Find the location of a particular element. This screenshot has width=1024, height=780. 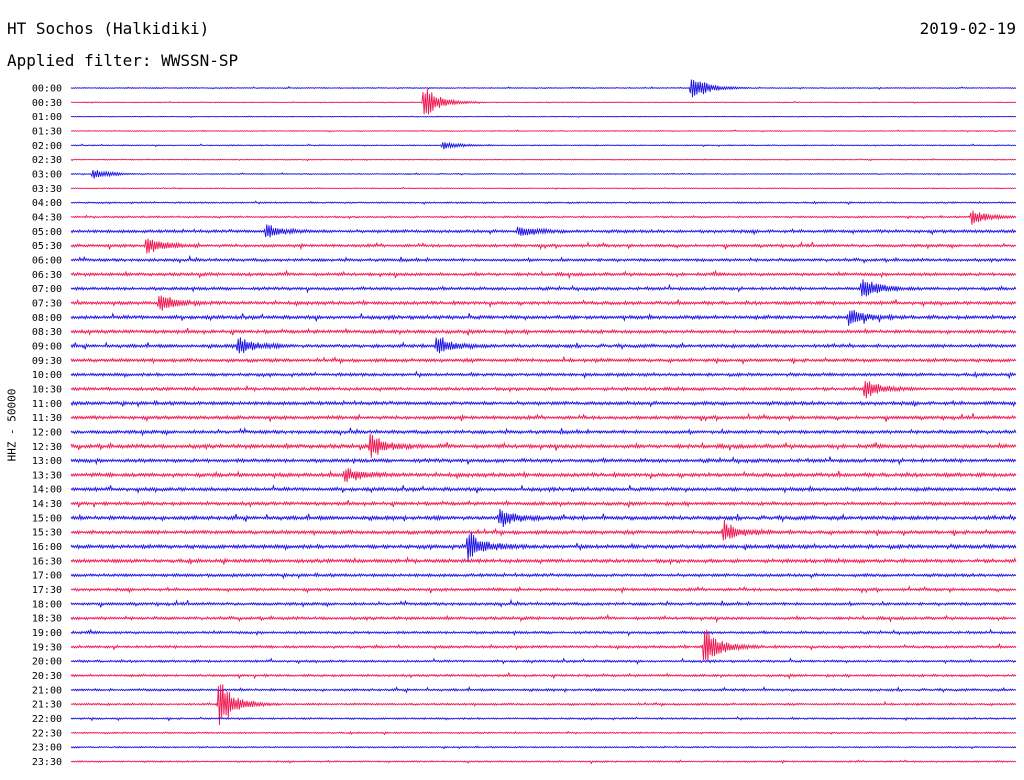

row-time-label: 16:30 is located at coordinates (47, 561).